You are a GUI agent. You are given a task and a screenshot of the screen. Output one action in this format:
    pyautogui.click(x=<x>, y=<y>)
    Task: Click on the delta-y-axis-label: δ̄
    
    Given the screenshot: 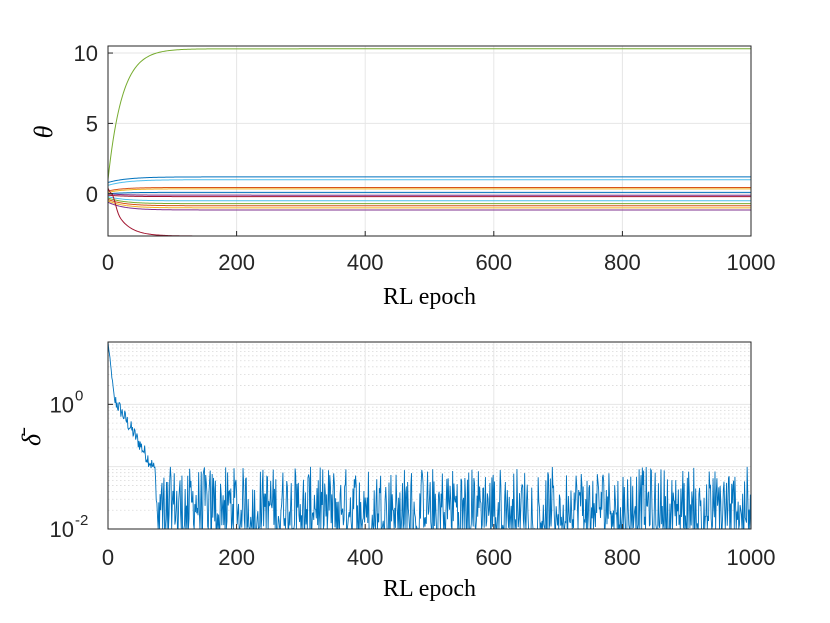 What is the action you would take?
    pyautogui.click(x=31, y=436)
    